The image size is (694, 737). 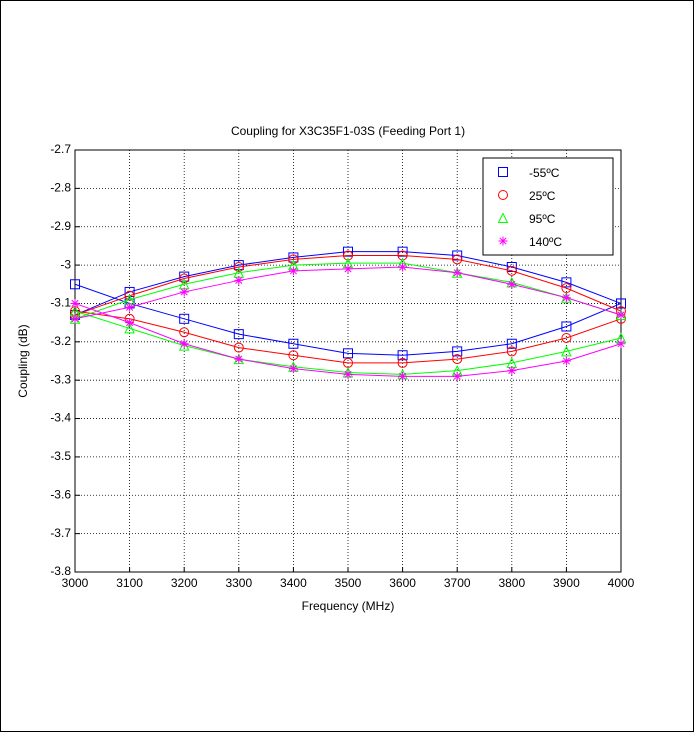 What do you see at coordinates (566, 583) in the screenshot?
I see `x-tick-label: 3900` at bounding box center [566, 583].